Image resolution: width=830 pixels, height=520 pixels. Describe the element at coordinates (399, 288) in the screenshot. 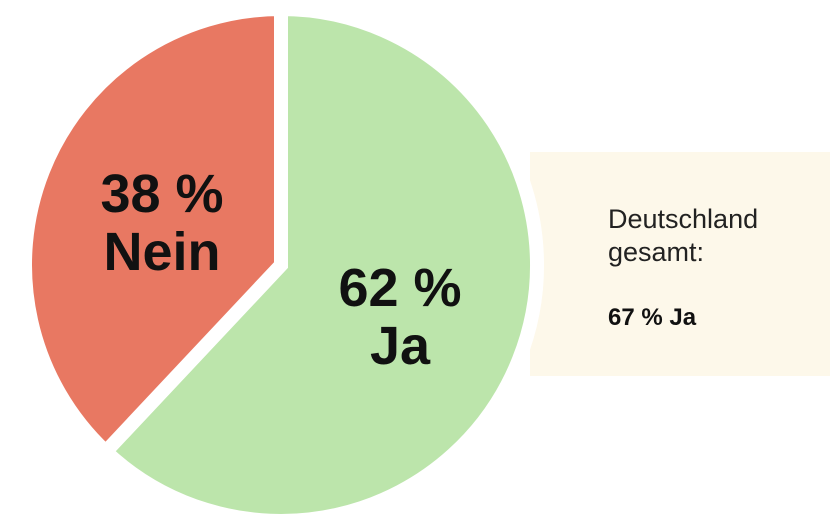

I see `slice-value-label: 62 %` at that location.